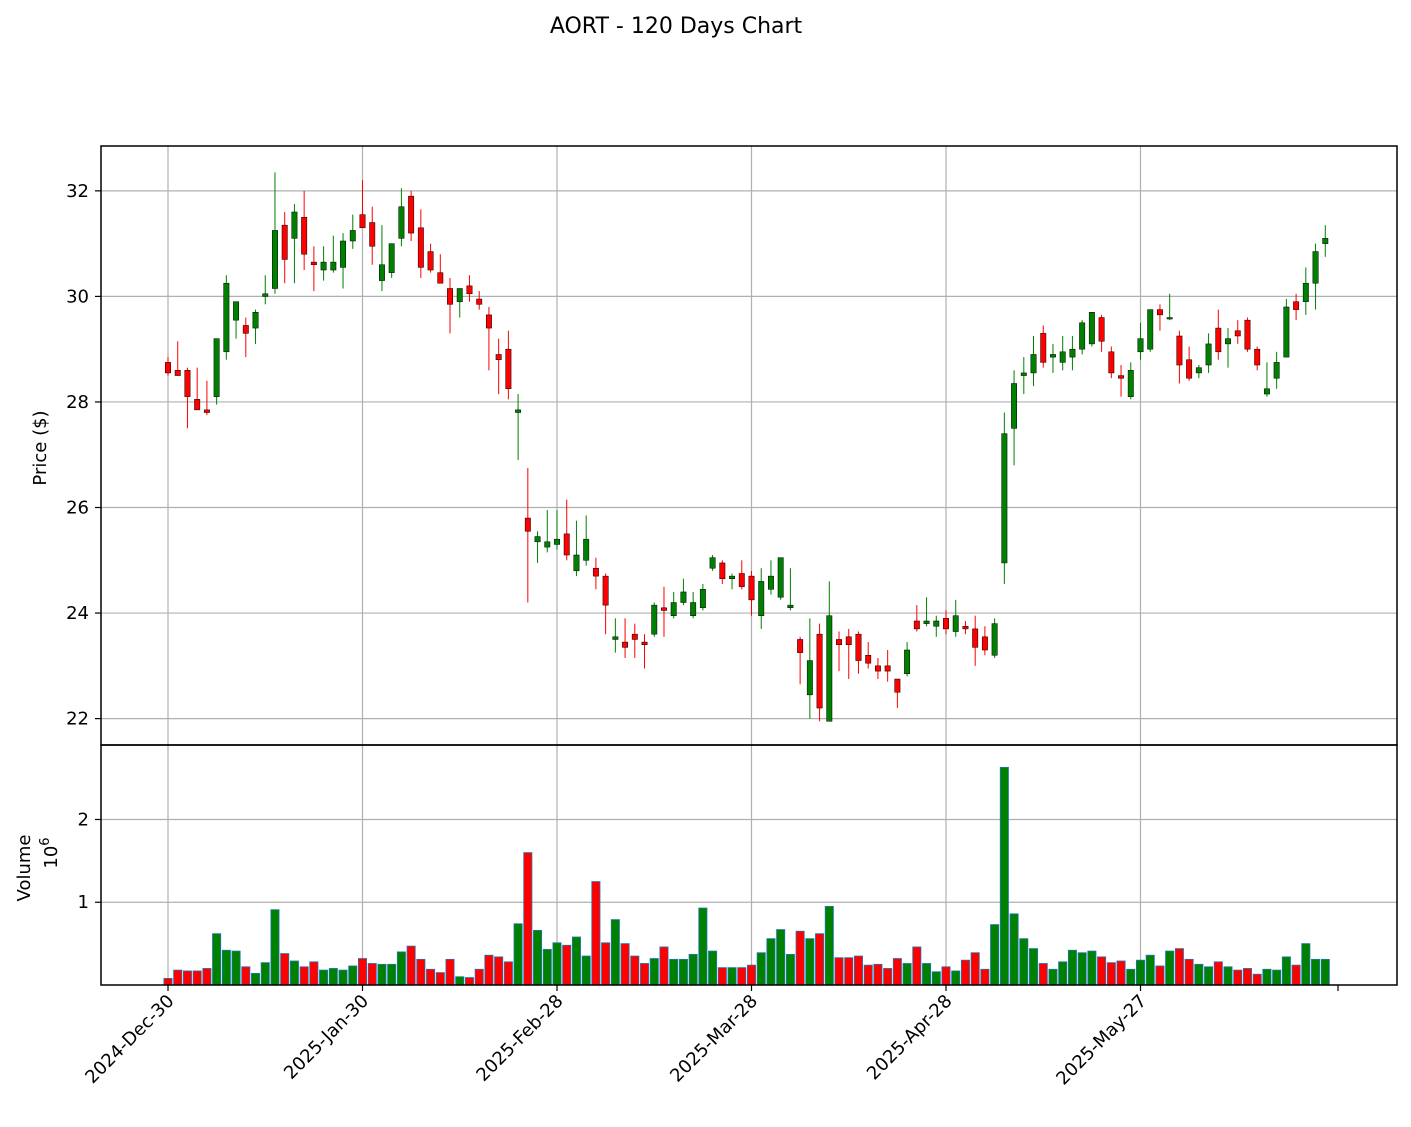 Image resolution: width=1411 pixels, height=1127 pixels. I want to click on volume-y-tick-label: 1, so click(83, 902).